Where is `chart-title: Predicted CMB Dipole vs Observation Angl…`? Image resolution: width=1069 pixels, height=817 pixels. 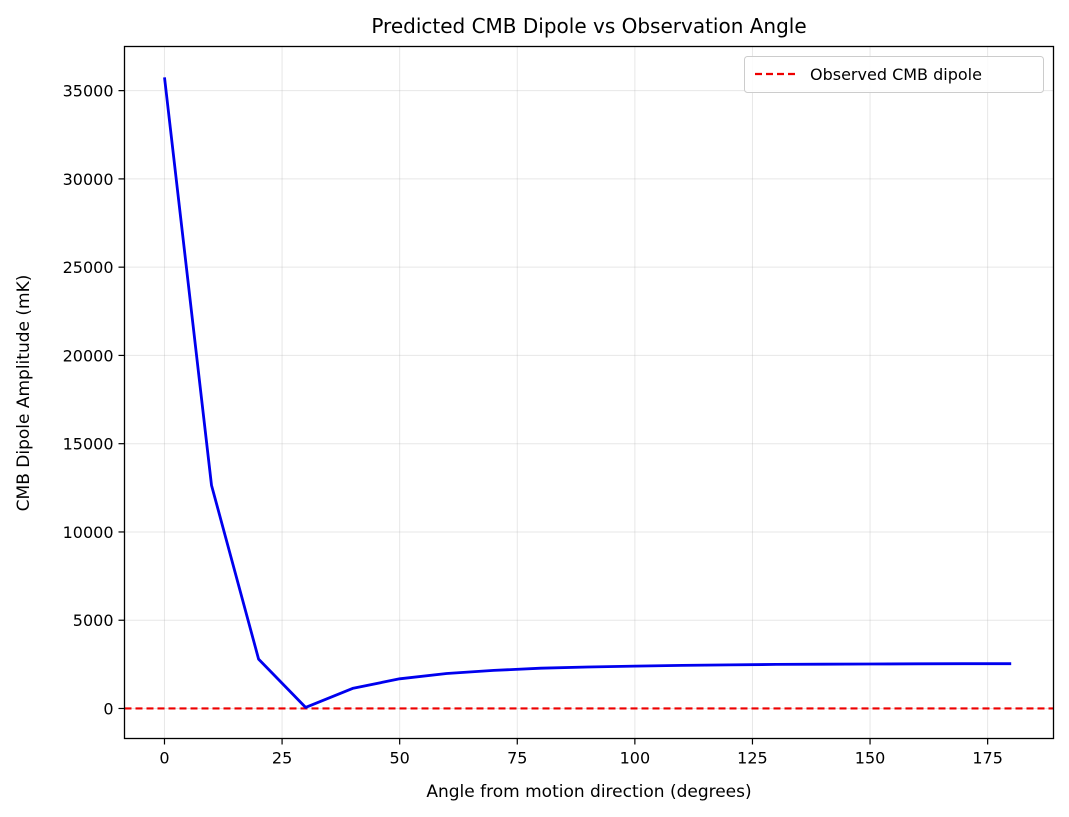
chart-title: Predicted CMB Dipole vs Observation Angl… is located at coordinates (588, 26).